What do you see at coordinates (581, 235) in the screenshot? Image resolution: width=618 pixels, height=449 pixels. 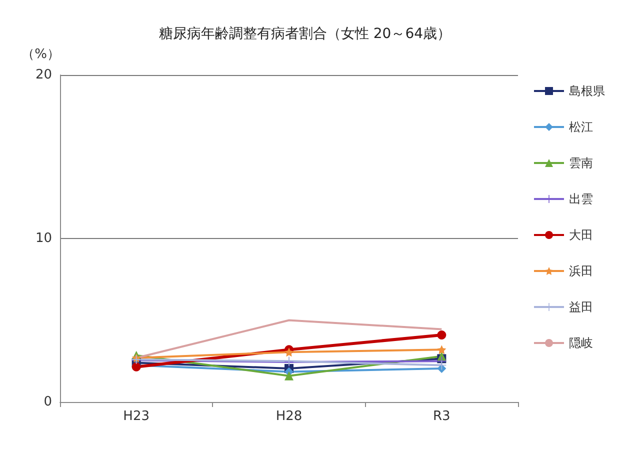 I see `legend-label: 大田` at bounding box center [581, 235].